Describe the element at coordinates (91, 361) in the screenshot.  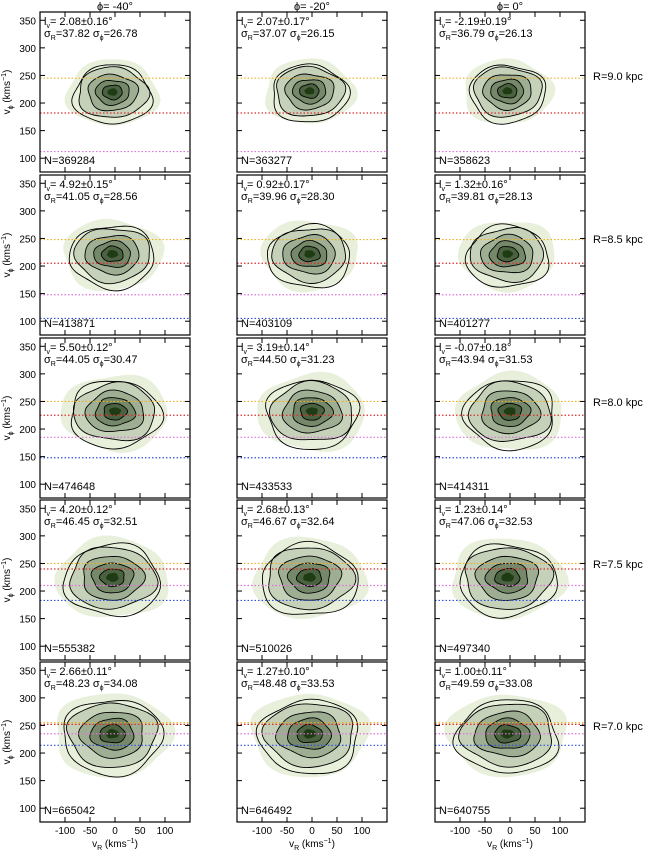
I see `panel-dispersions: σR=44.05 σϕ=30.47` at that location.